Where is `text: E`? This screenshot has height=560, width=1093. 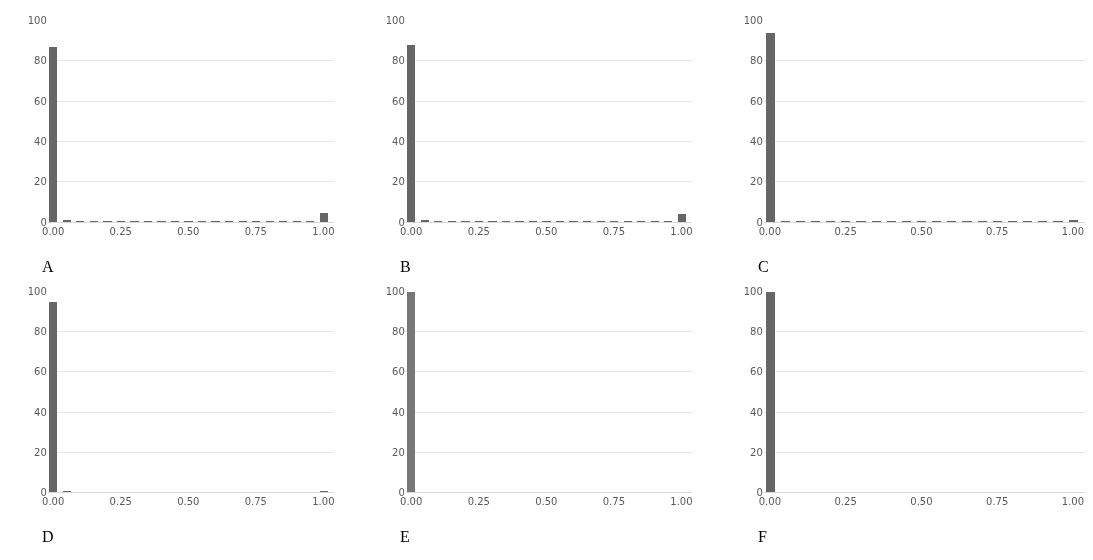
text: E is located at coordinates (405, 536).